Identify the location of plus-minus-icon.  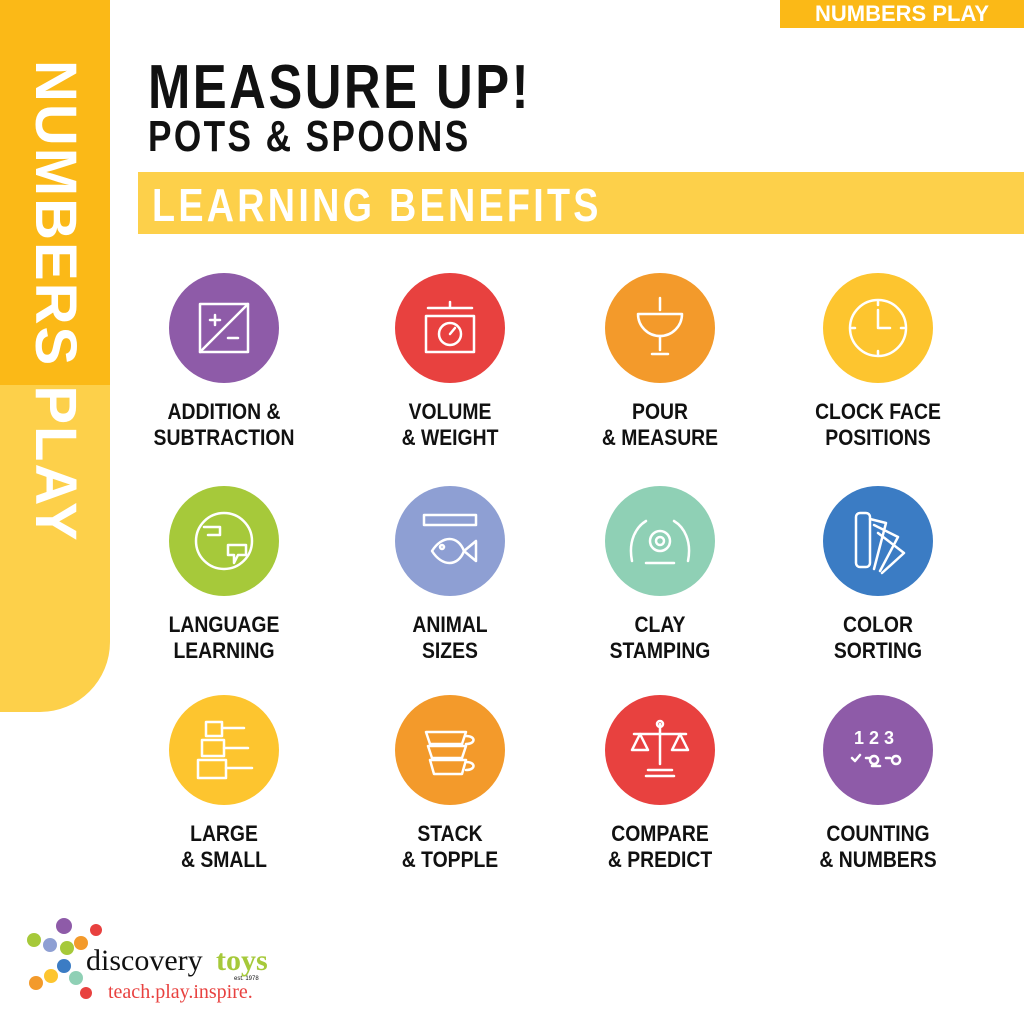
(224, 328).